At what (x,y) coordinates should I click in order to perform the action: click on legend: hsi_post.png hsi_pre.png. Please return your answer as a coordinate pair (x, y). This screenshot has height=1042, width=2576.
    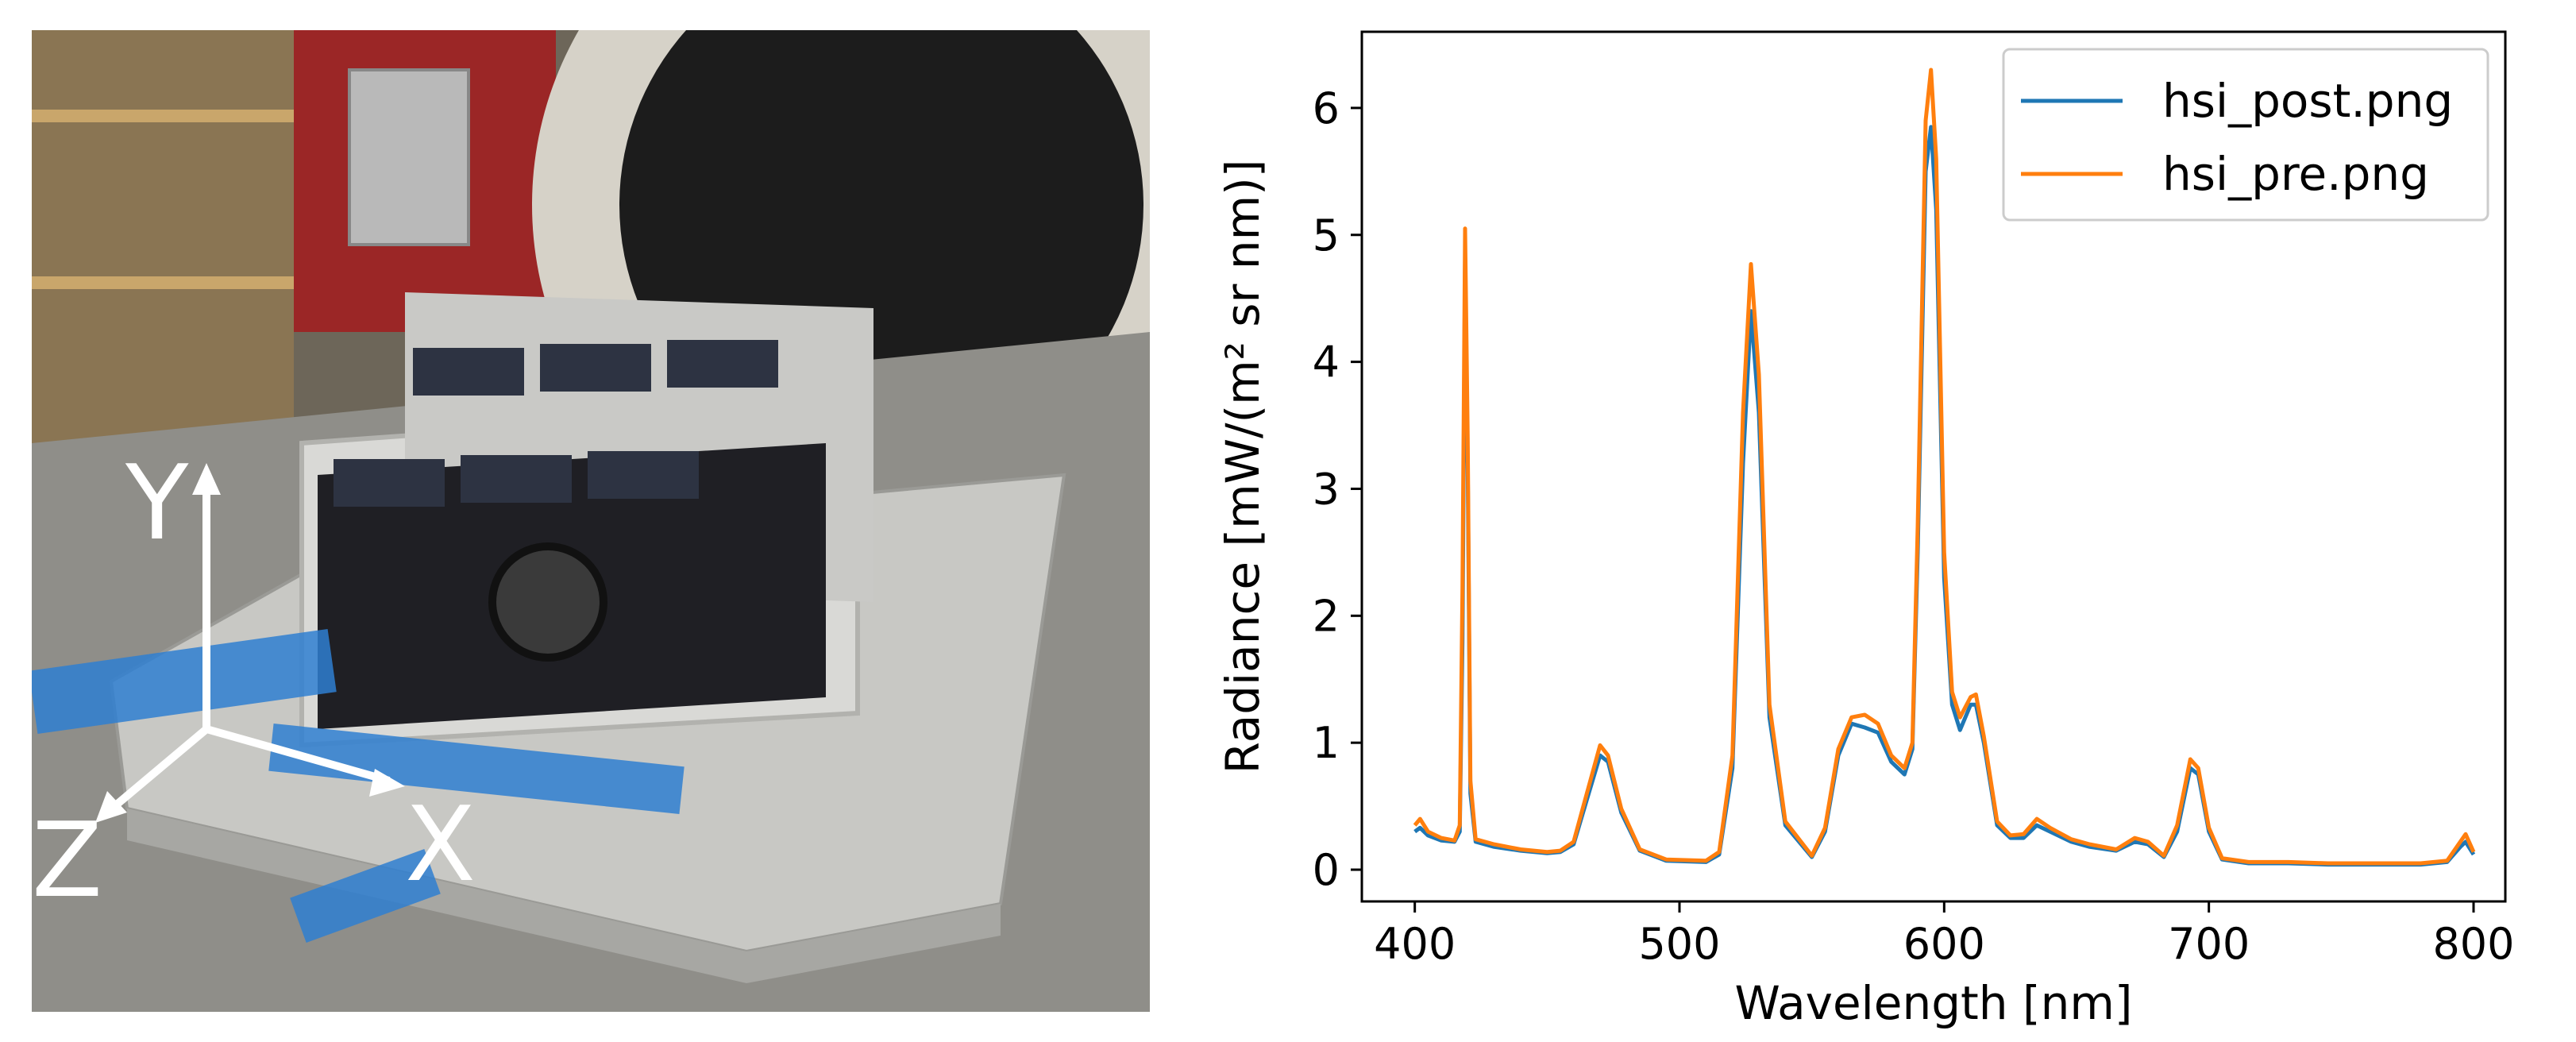
    Looking at the image, I should click on (2245, 135).